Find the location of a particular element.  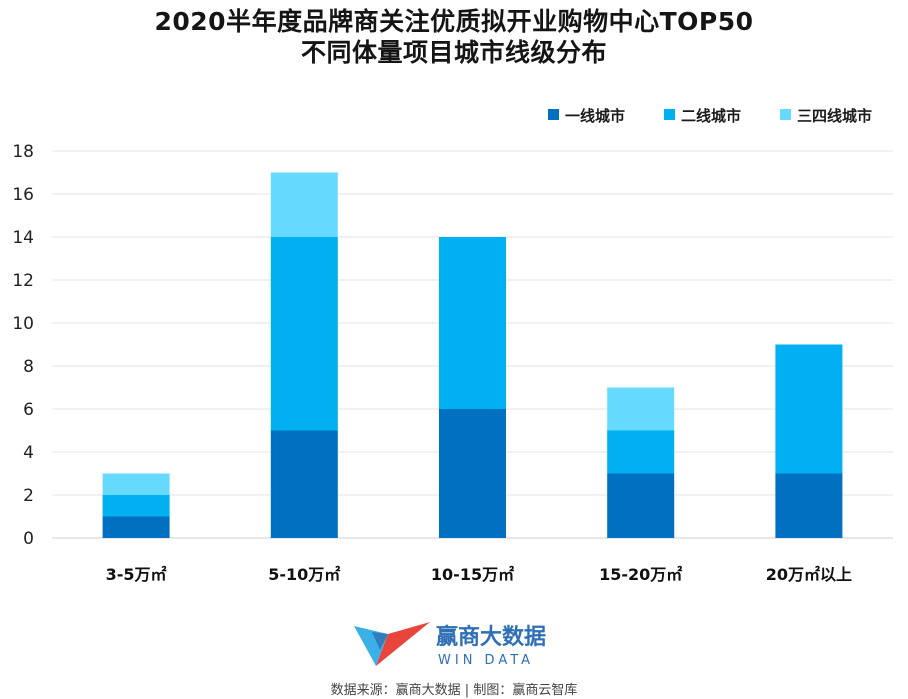

chart-title-line1: 2020半年度品牌商关注优质拟开业购物中心TOP50 is located at coordinates (454, 21).